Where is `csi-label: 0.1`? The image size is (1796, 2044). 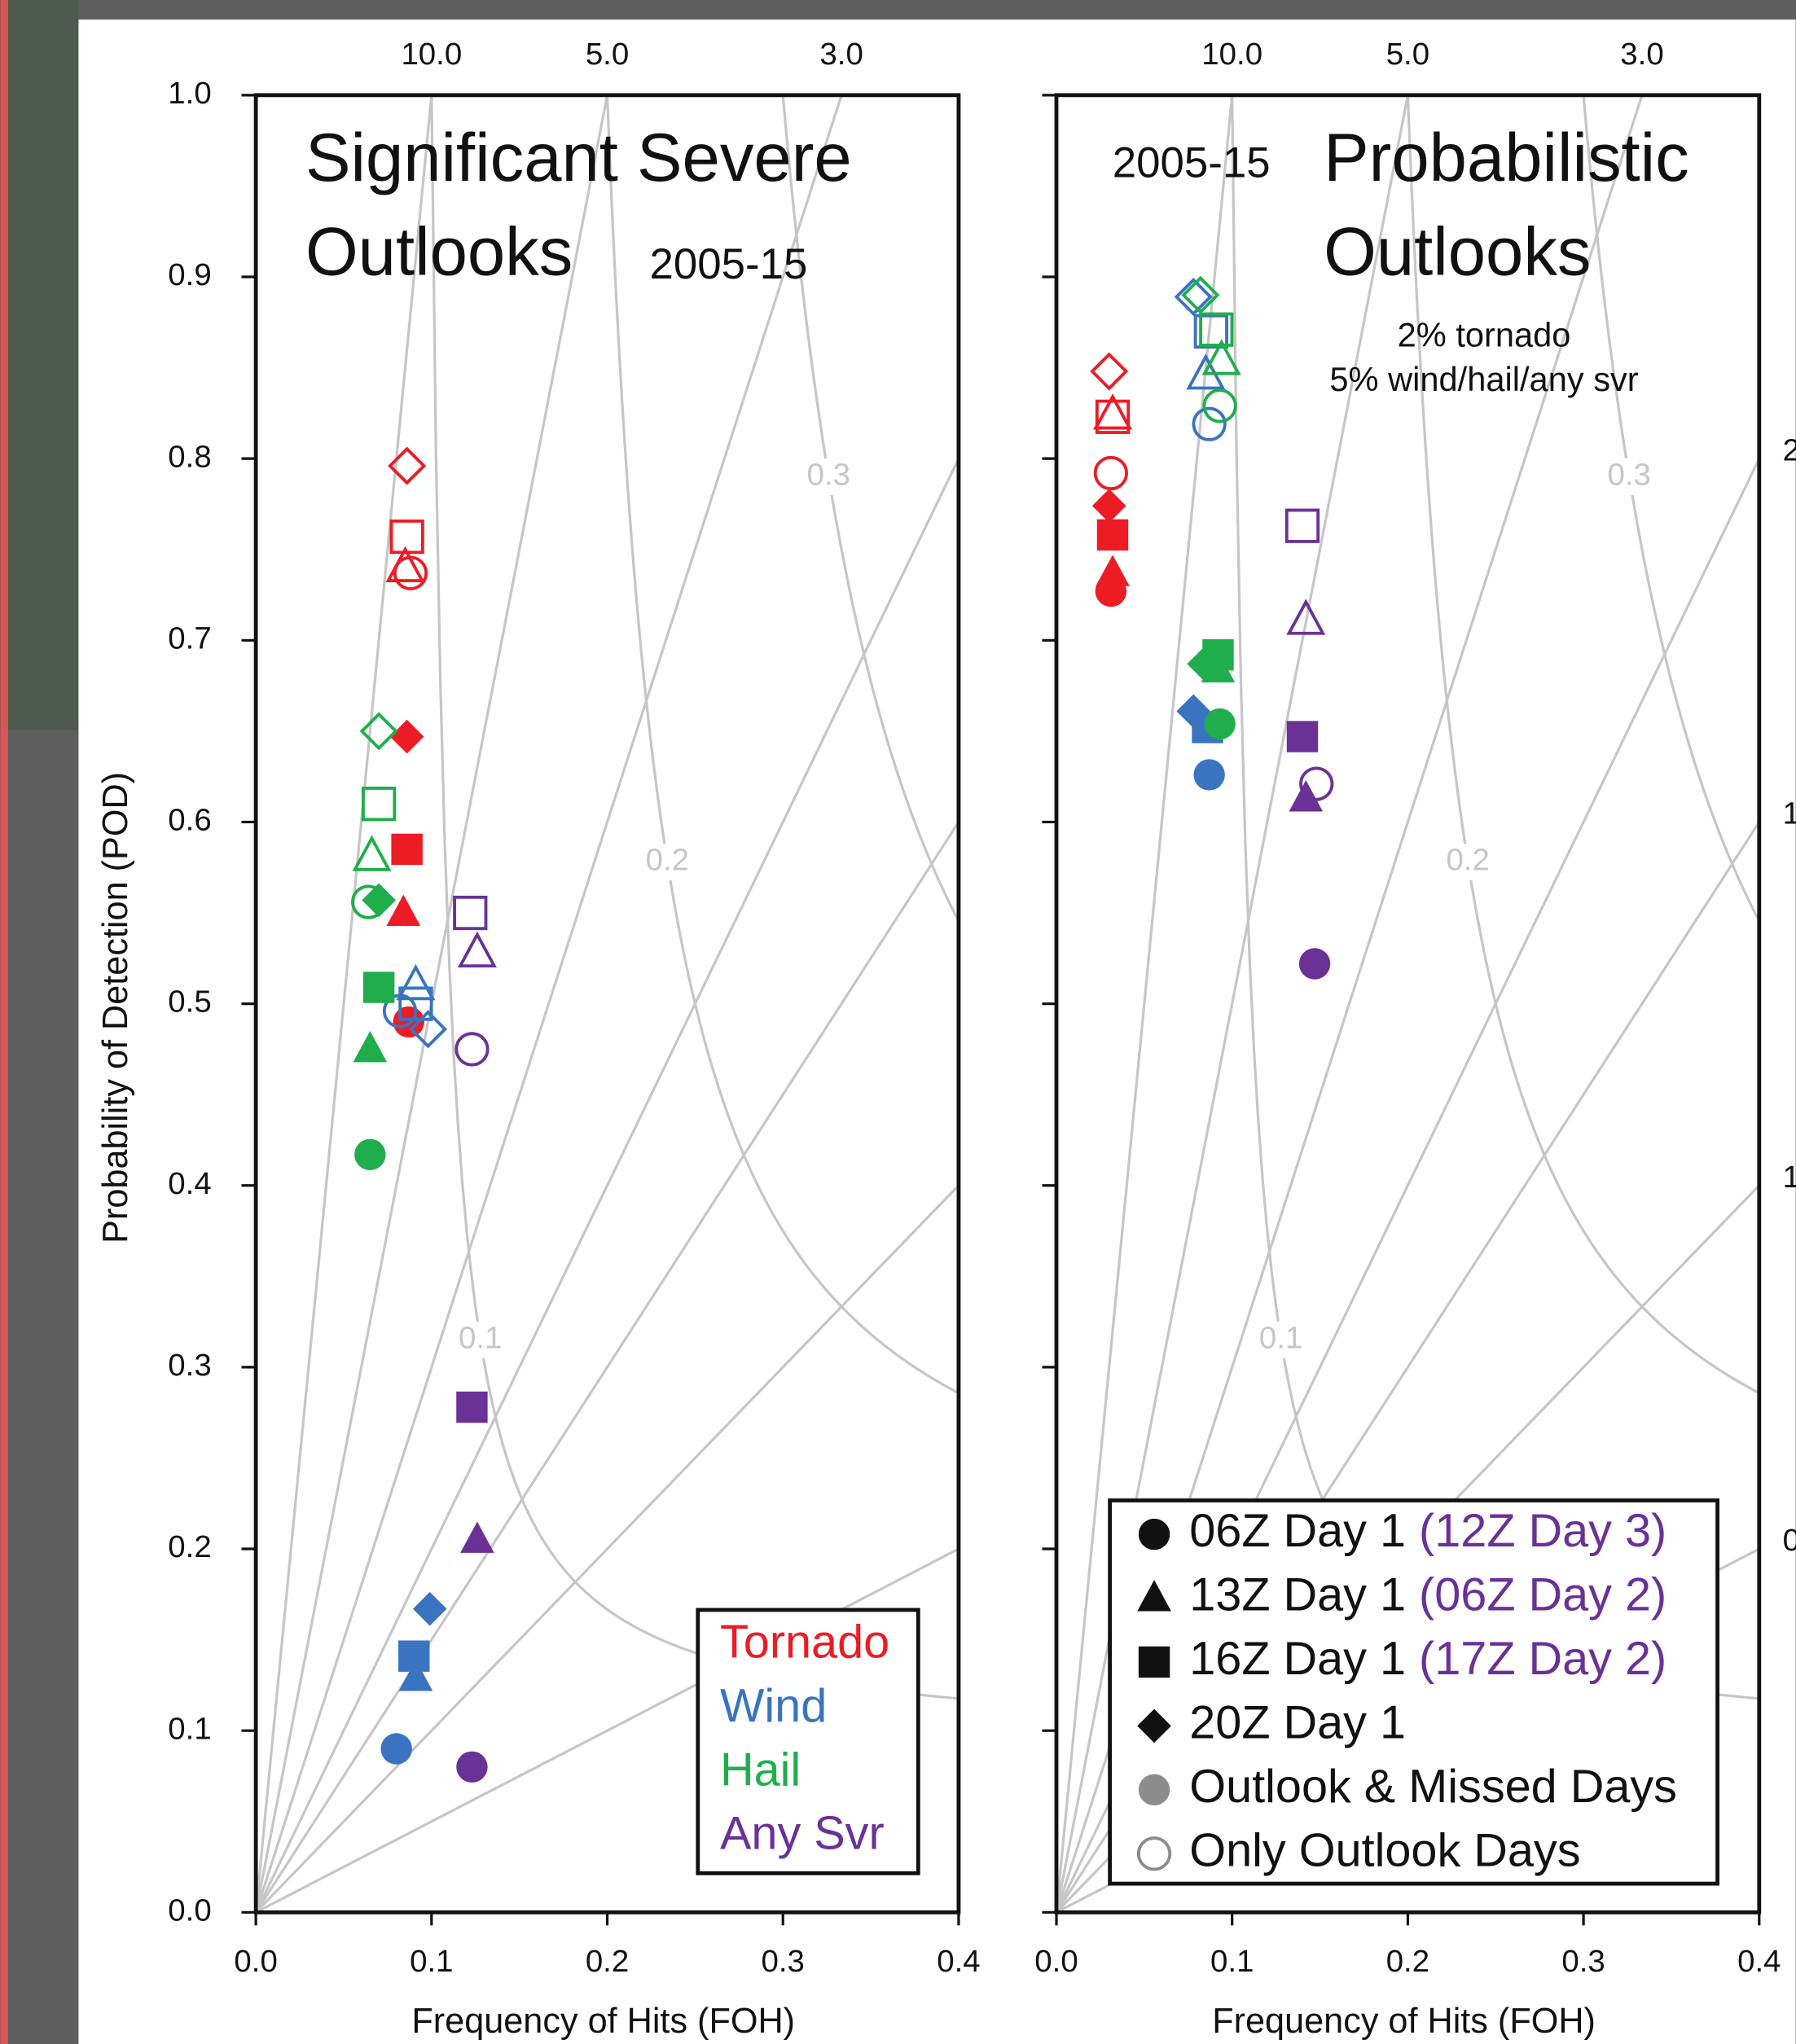 csi-label: 0.1 is located at coordinates (480, 1338).